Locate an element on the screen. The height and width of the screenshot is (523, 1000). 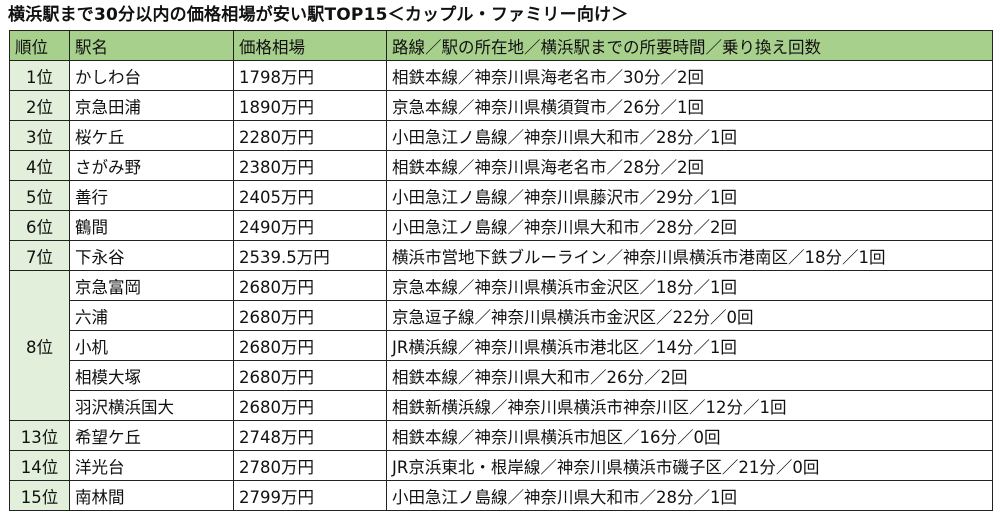
header-row: 順位 駅名 価格相場 路線／駅の所在地／横浜駅までの所要時間／乗り換え回数 is located at coordinates (501, 45).